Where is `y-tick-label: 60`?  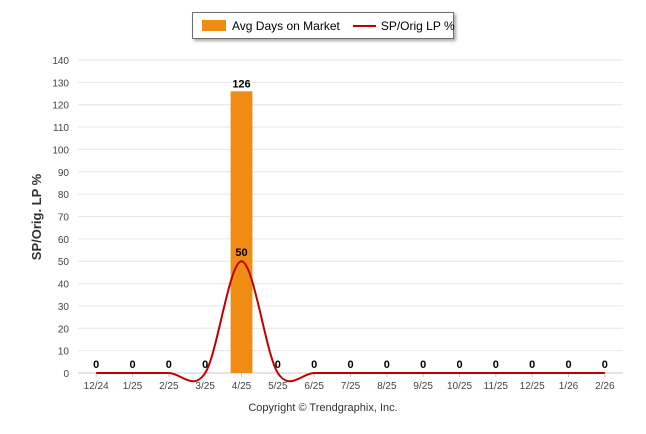 y-tick-label: 60 is located at coordinates (64, 240).